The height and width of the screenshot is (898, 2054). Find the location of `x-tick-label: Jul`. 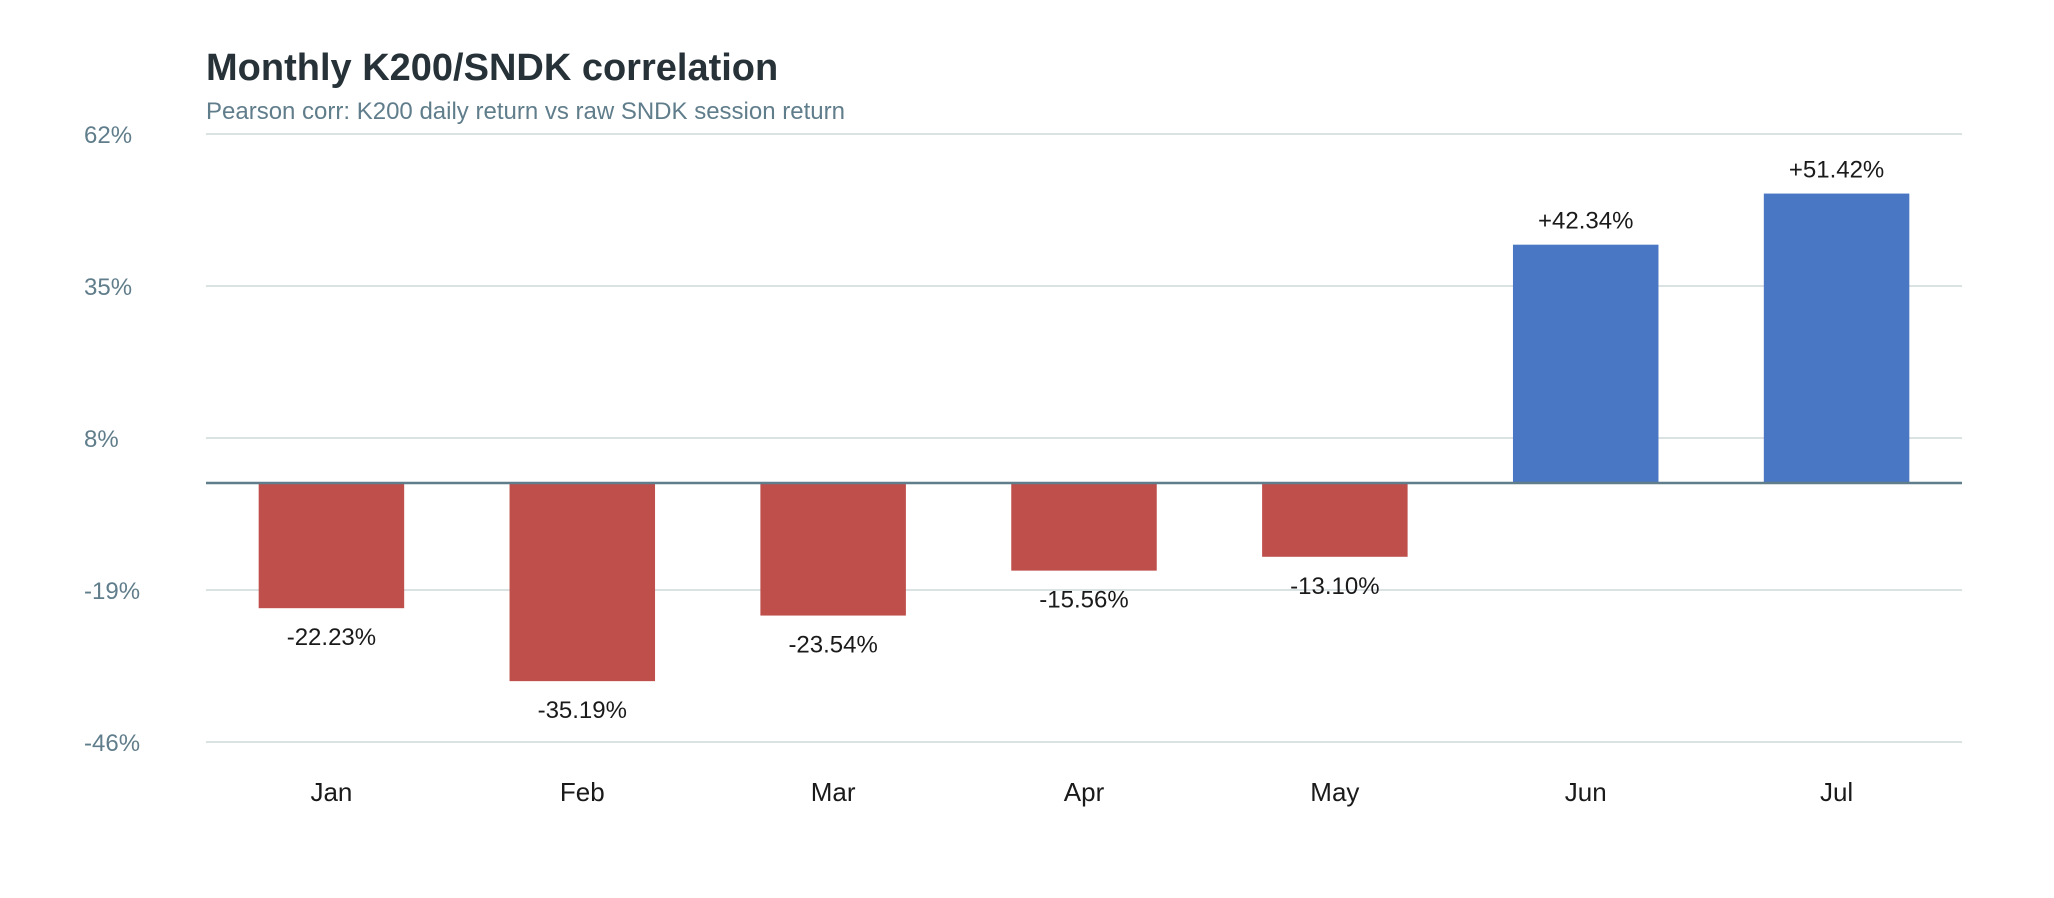

x-tick-label: Jul is located at coordinates (1836, 792).